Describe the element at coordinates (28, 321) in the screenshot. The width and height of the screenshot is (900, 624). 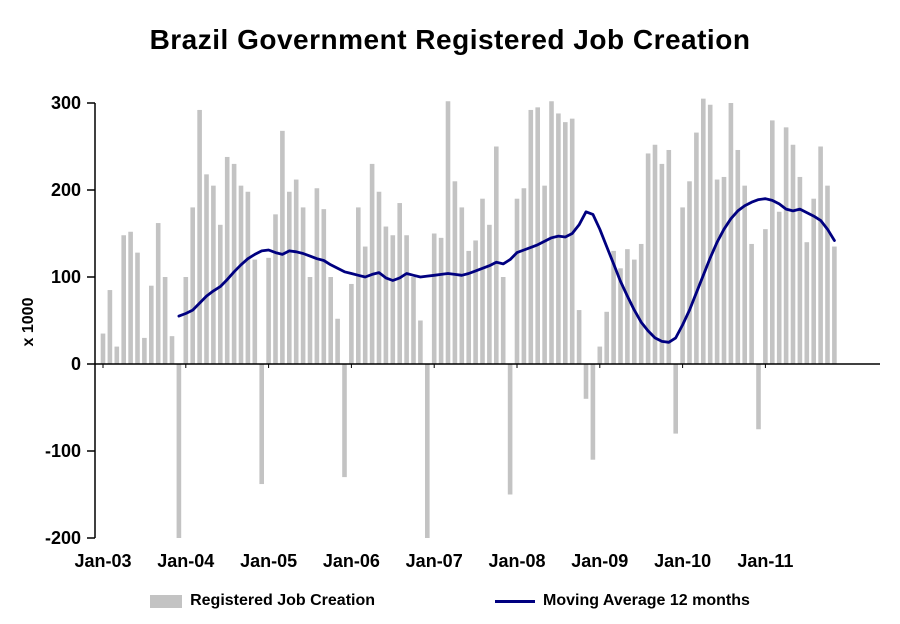
I see `y-axis-title: x 1000` at that location.